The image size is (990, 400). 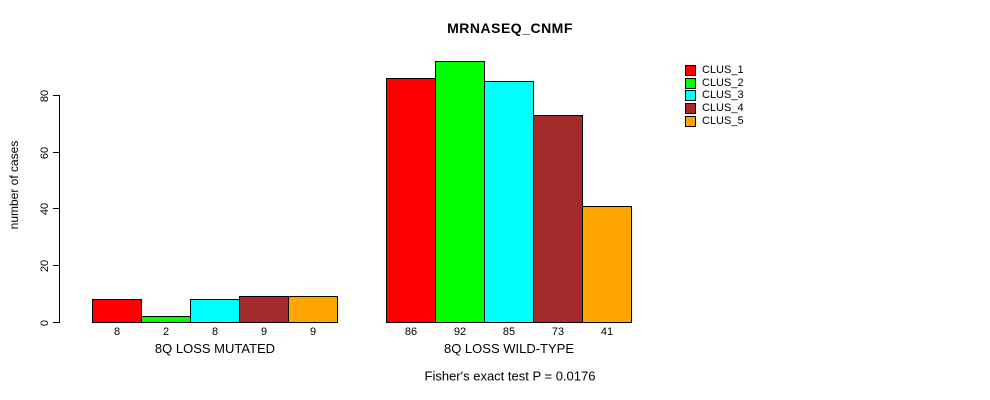 What do you see at coordinates (510, 28) in the screenshot?
I see `chart-title: MRNASEQ_CNMF` at bounding box center [510, 28].